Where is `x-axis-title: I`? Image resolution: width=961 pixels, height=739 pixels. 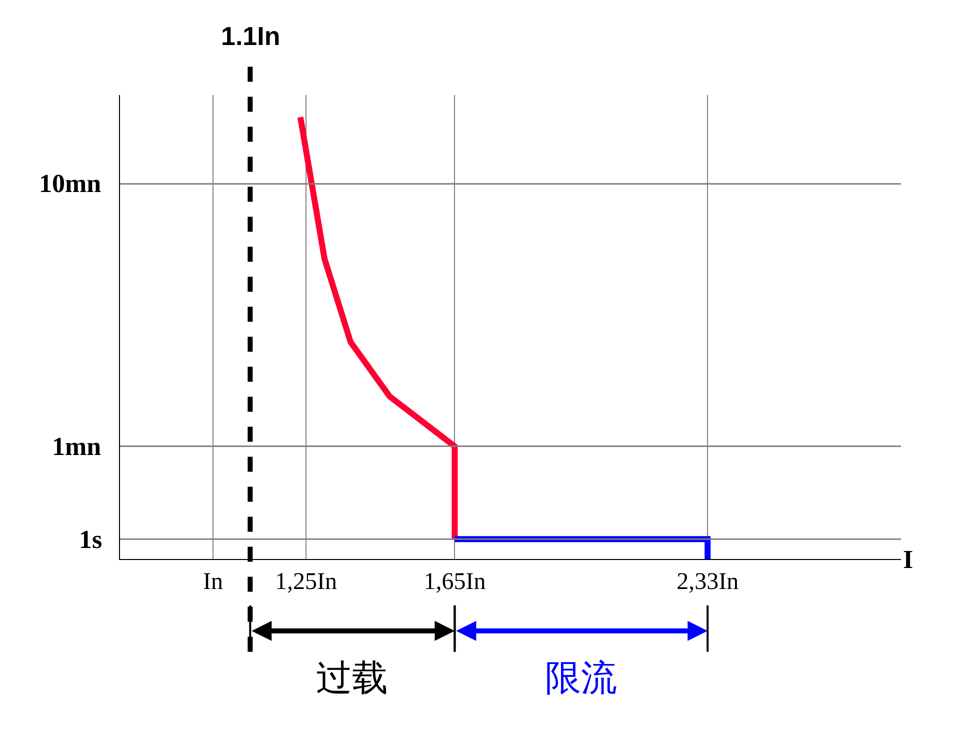
x-axis-title: I is located at coordinates (908, 559).